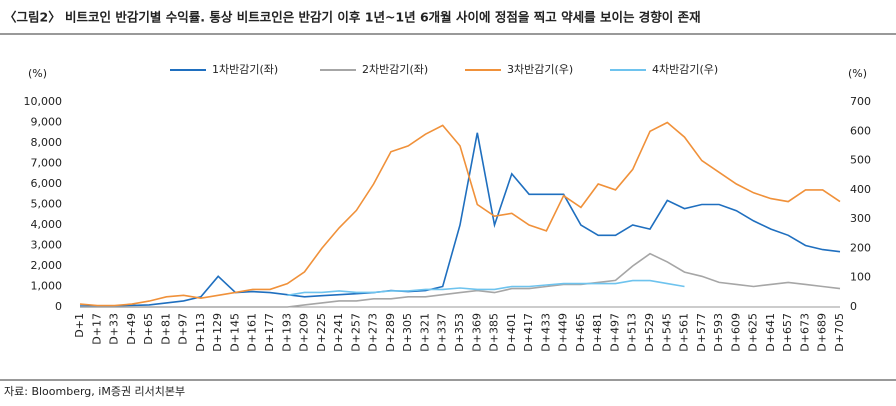 This screenshot has height=406, width=896. Describe the element at coordinates (424, 332) in the screenshot. I see `x-tick-label: D+321` at that location.